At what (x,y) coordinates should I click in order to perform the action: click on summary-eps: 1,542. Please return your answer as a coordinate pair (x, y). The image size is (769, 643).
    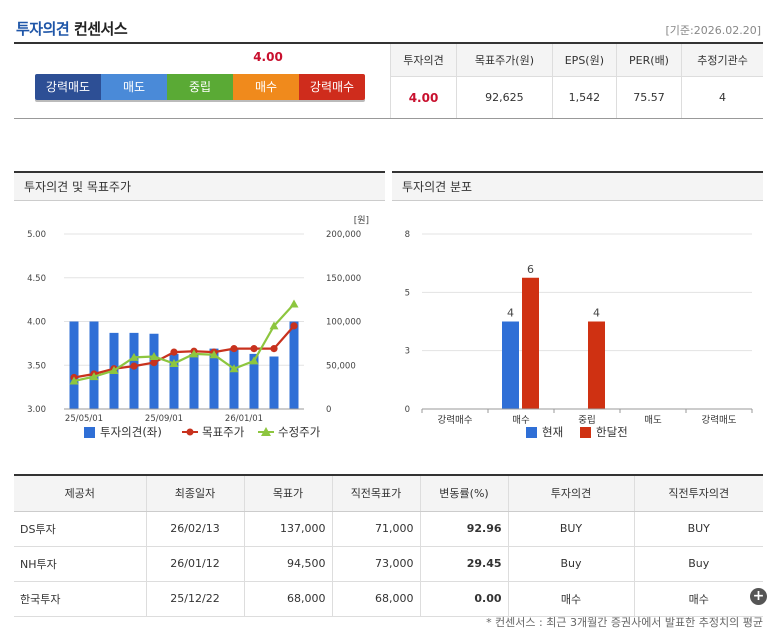
    Looking at the image, I should click on (584, 97).